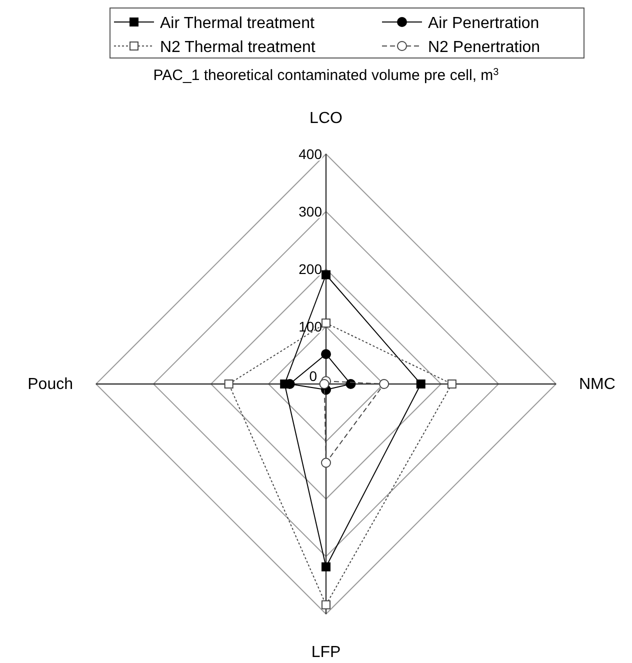  I want to click on legend-label: N2 Penertration, so click(484, 47).